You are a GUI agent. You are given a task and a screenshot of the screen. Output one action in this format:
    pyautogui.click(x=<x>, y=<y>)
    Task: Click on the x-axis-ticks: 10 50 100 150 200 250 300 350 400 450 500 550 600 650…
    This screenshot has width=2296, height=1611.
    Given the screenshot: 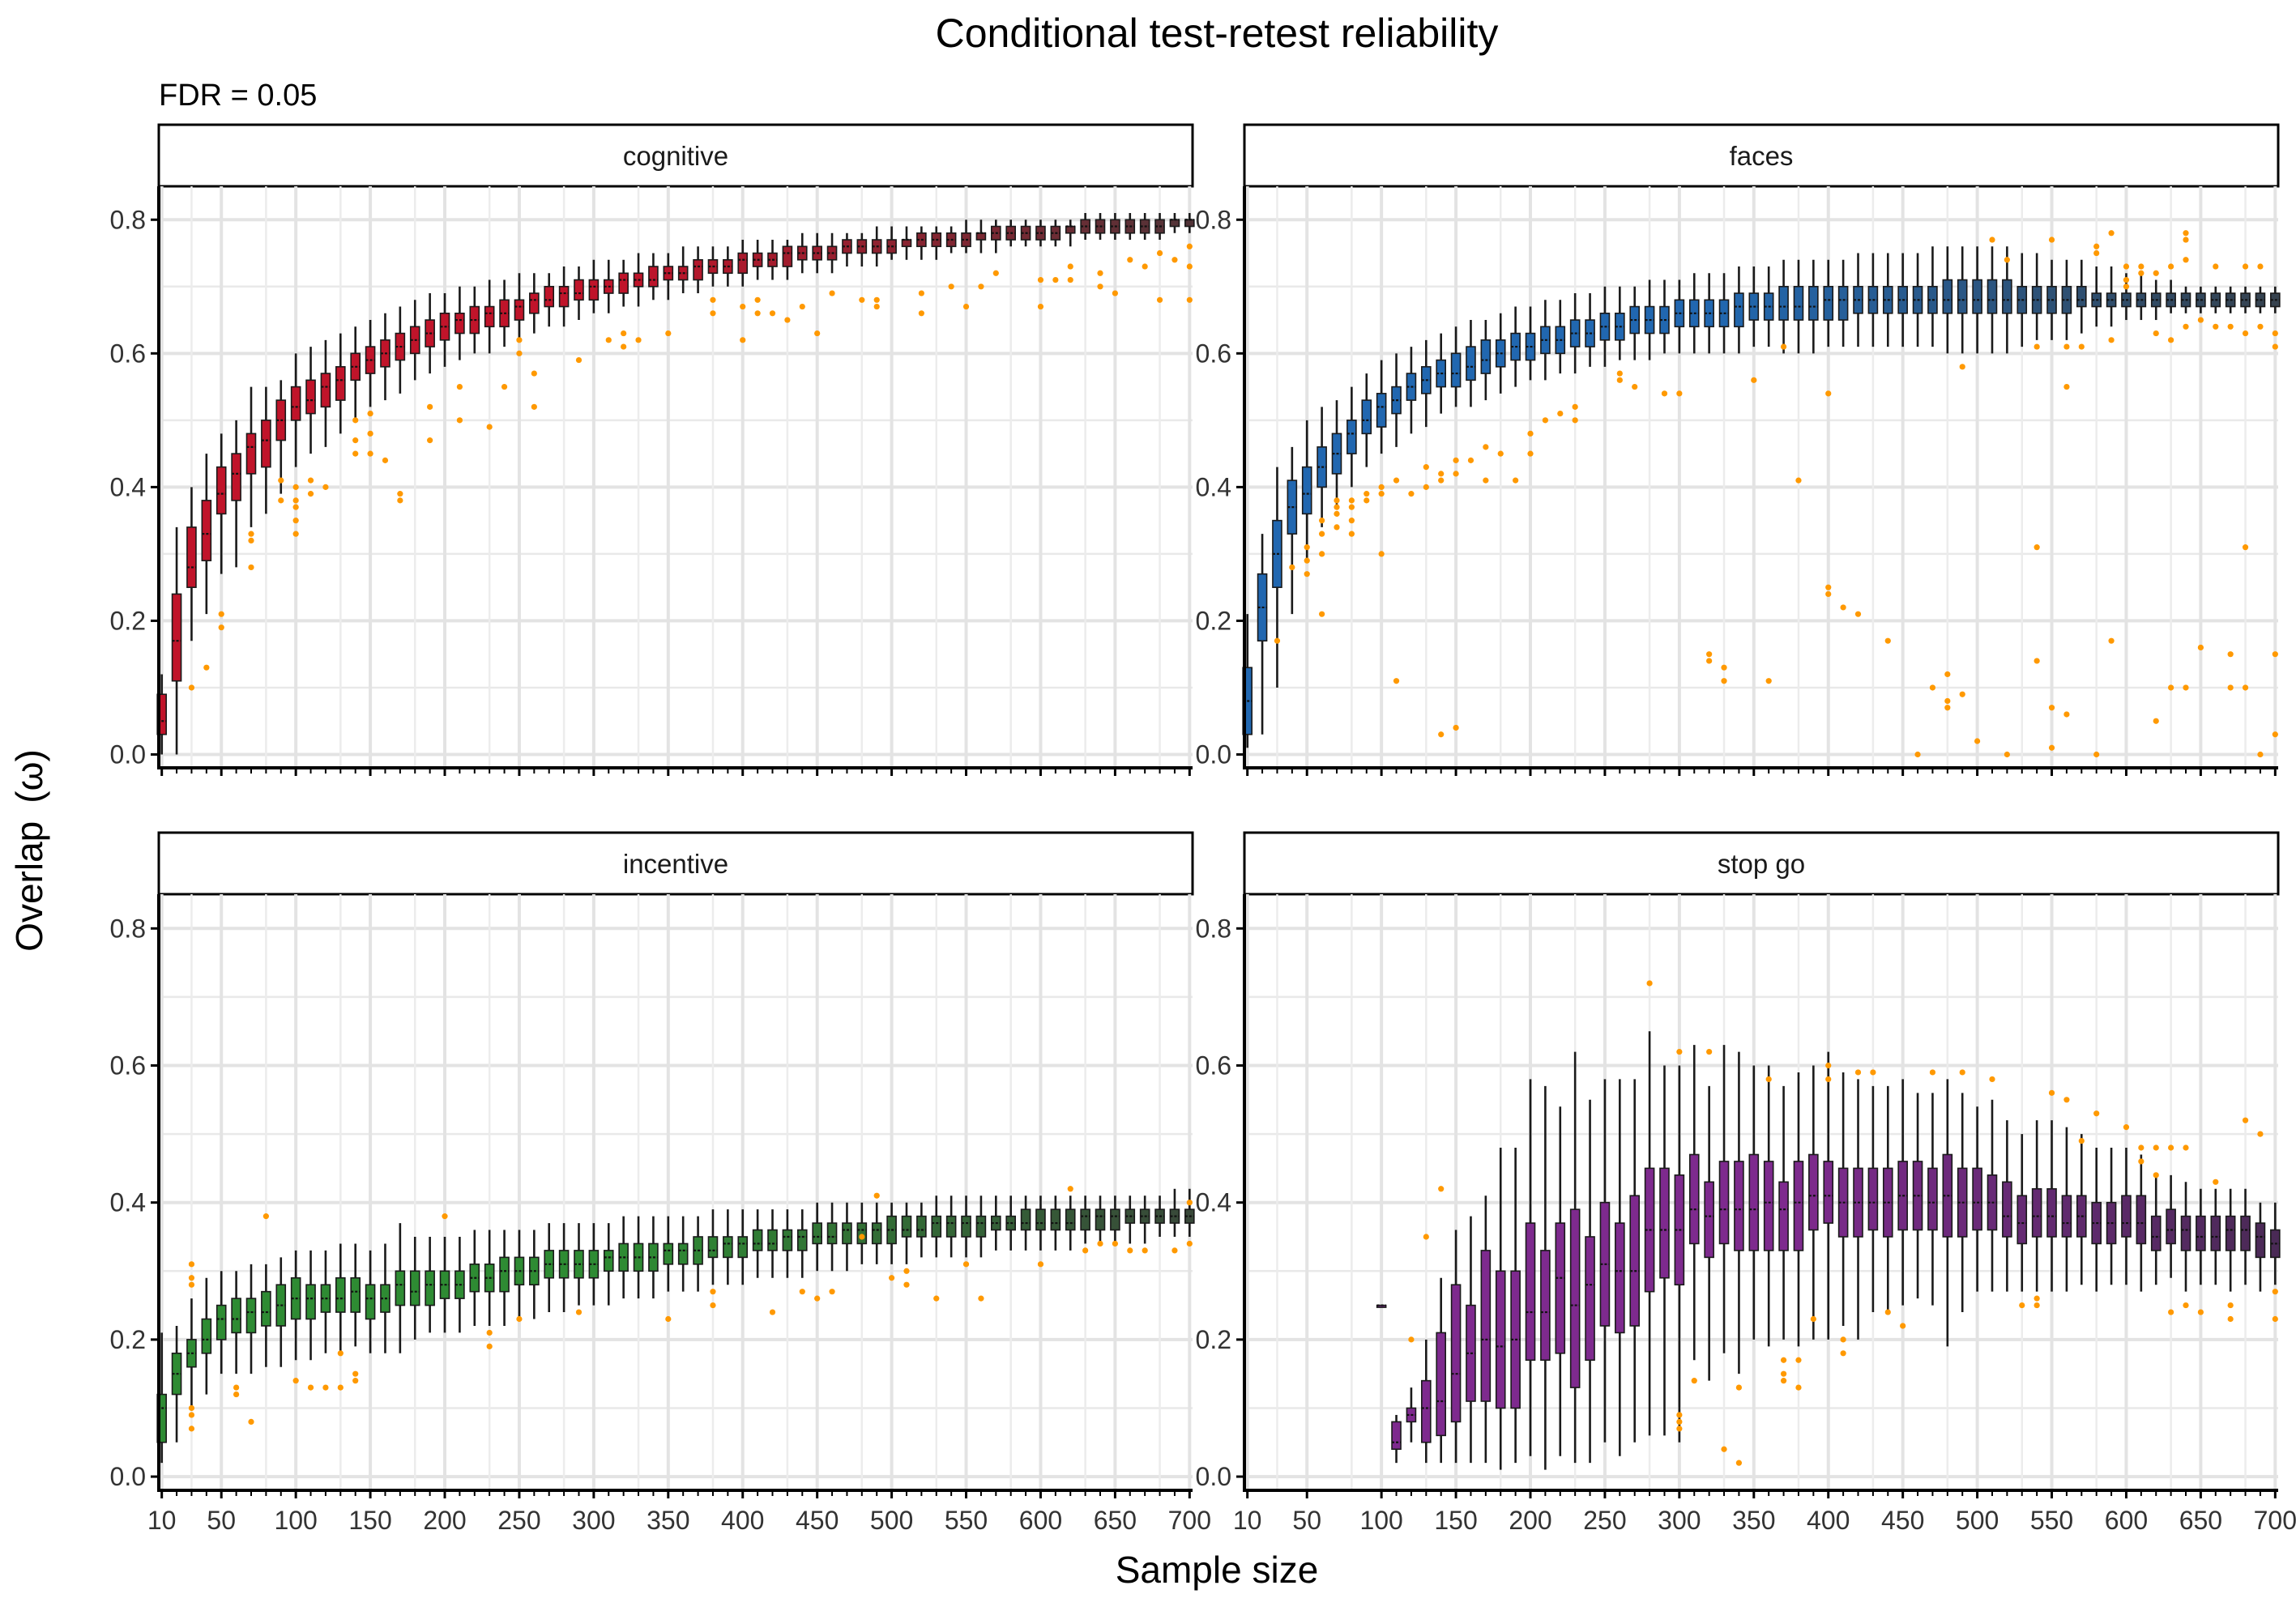 What is the action you would take?
    pyautogui.click(x=679, y=1512)
    